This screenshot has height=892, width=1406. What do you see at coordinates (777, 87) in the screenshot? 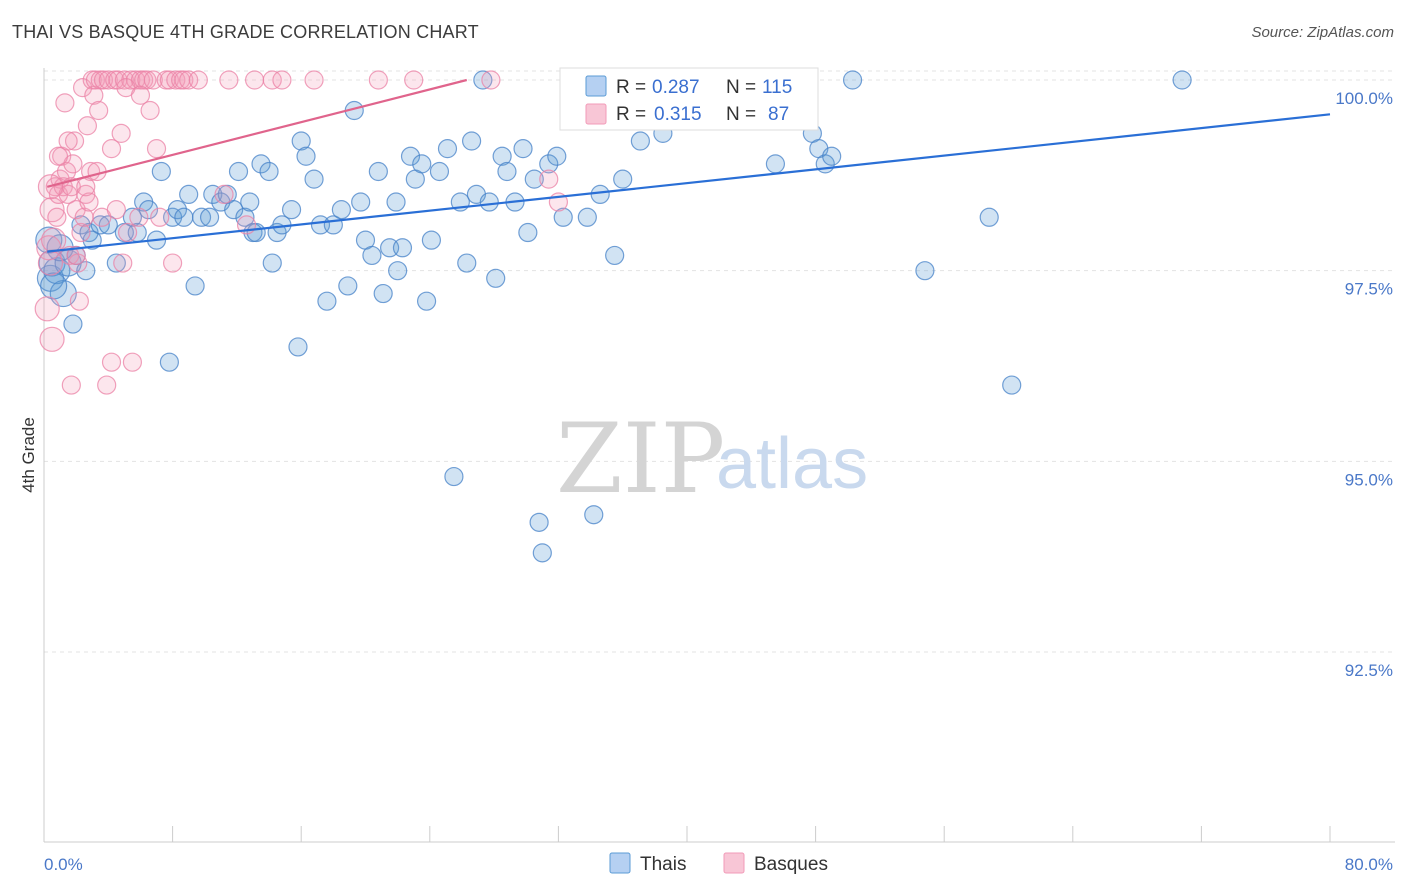
I see `thais-n-value: 115` at bounding box center [777, 87].